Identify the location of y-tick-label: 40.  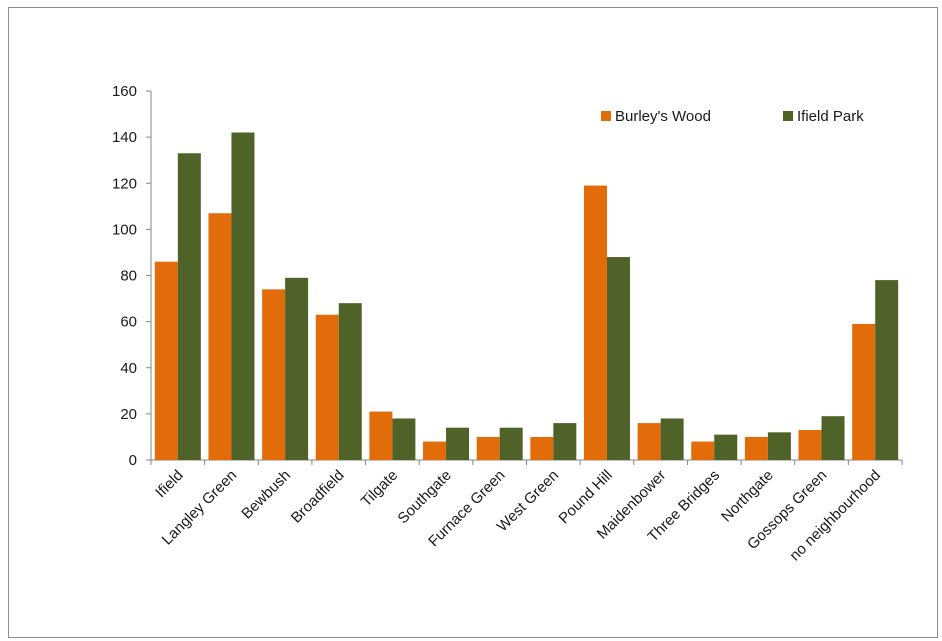
(128, 368).